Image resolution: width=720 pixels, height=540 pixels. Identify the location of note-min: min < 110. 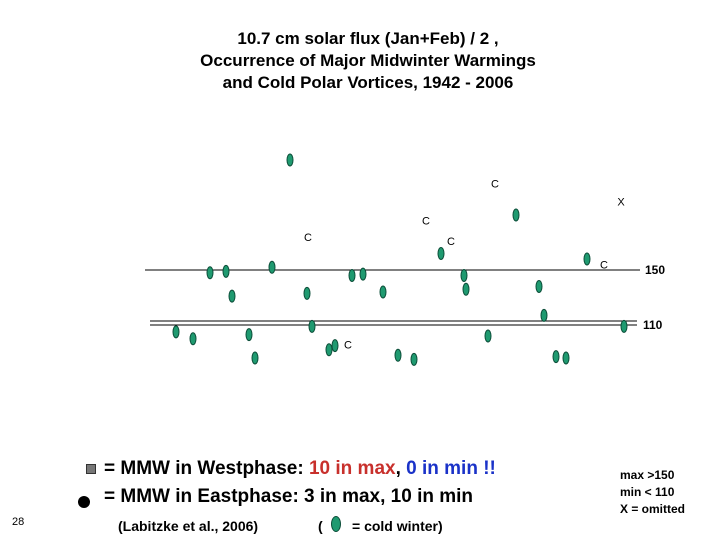
(647, 492).